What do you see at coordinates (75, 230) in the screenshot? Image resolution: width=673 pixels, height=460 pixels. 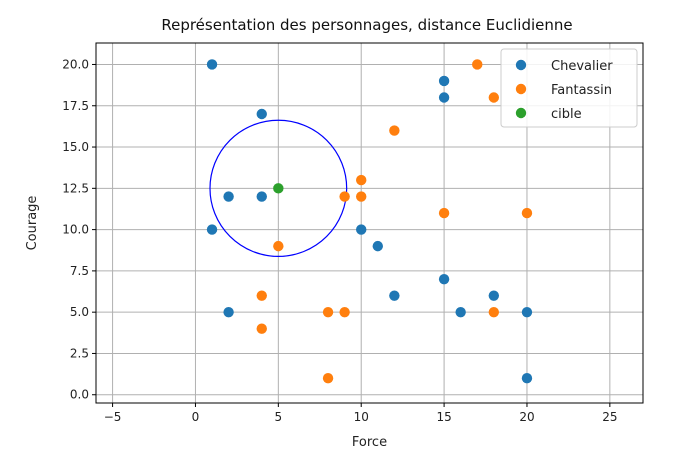 I see `y-tick-label: 10.0` at bounding box center [75, 230].